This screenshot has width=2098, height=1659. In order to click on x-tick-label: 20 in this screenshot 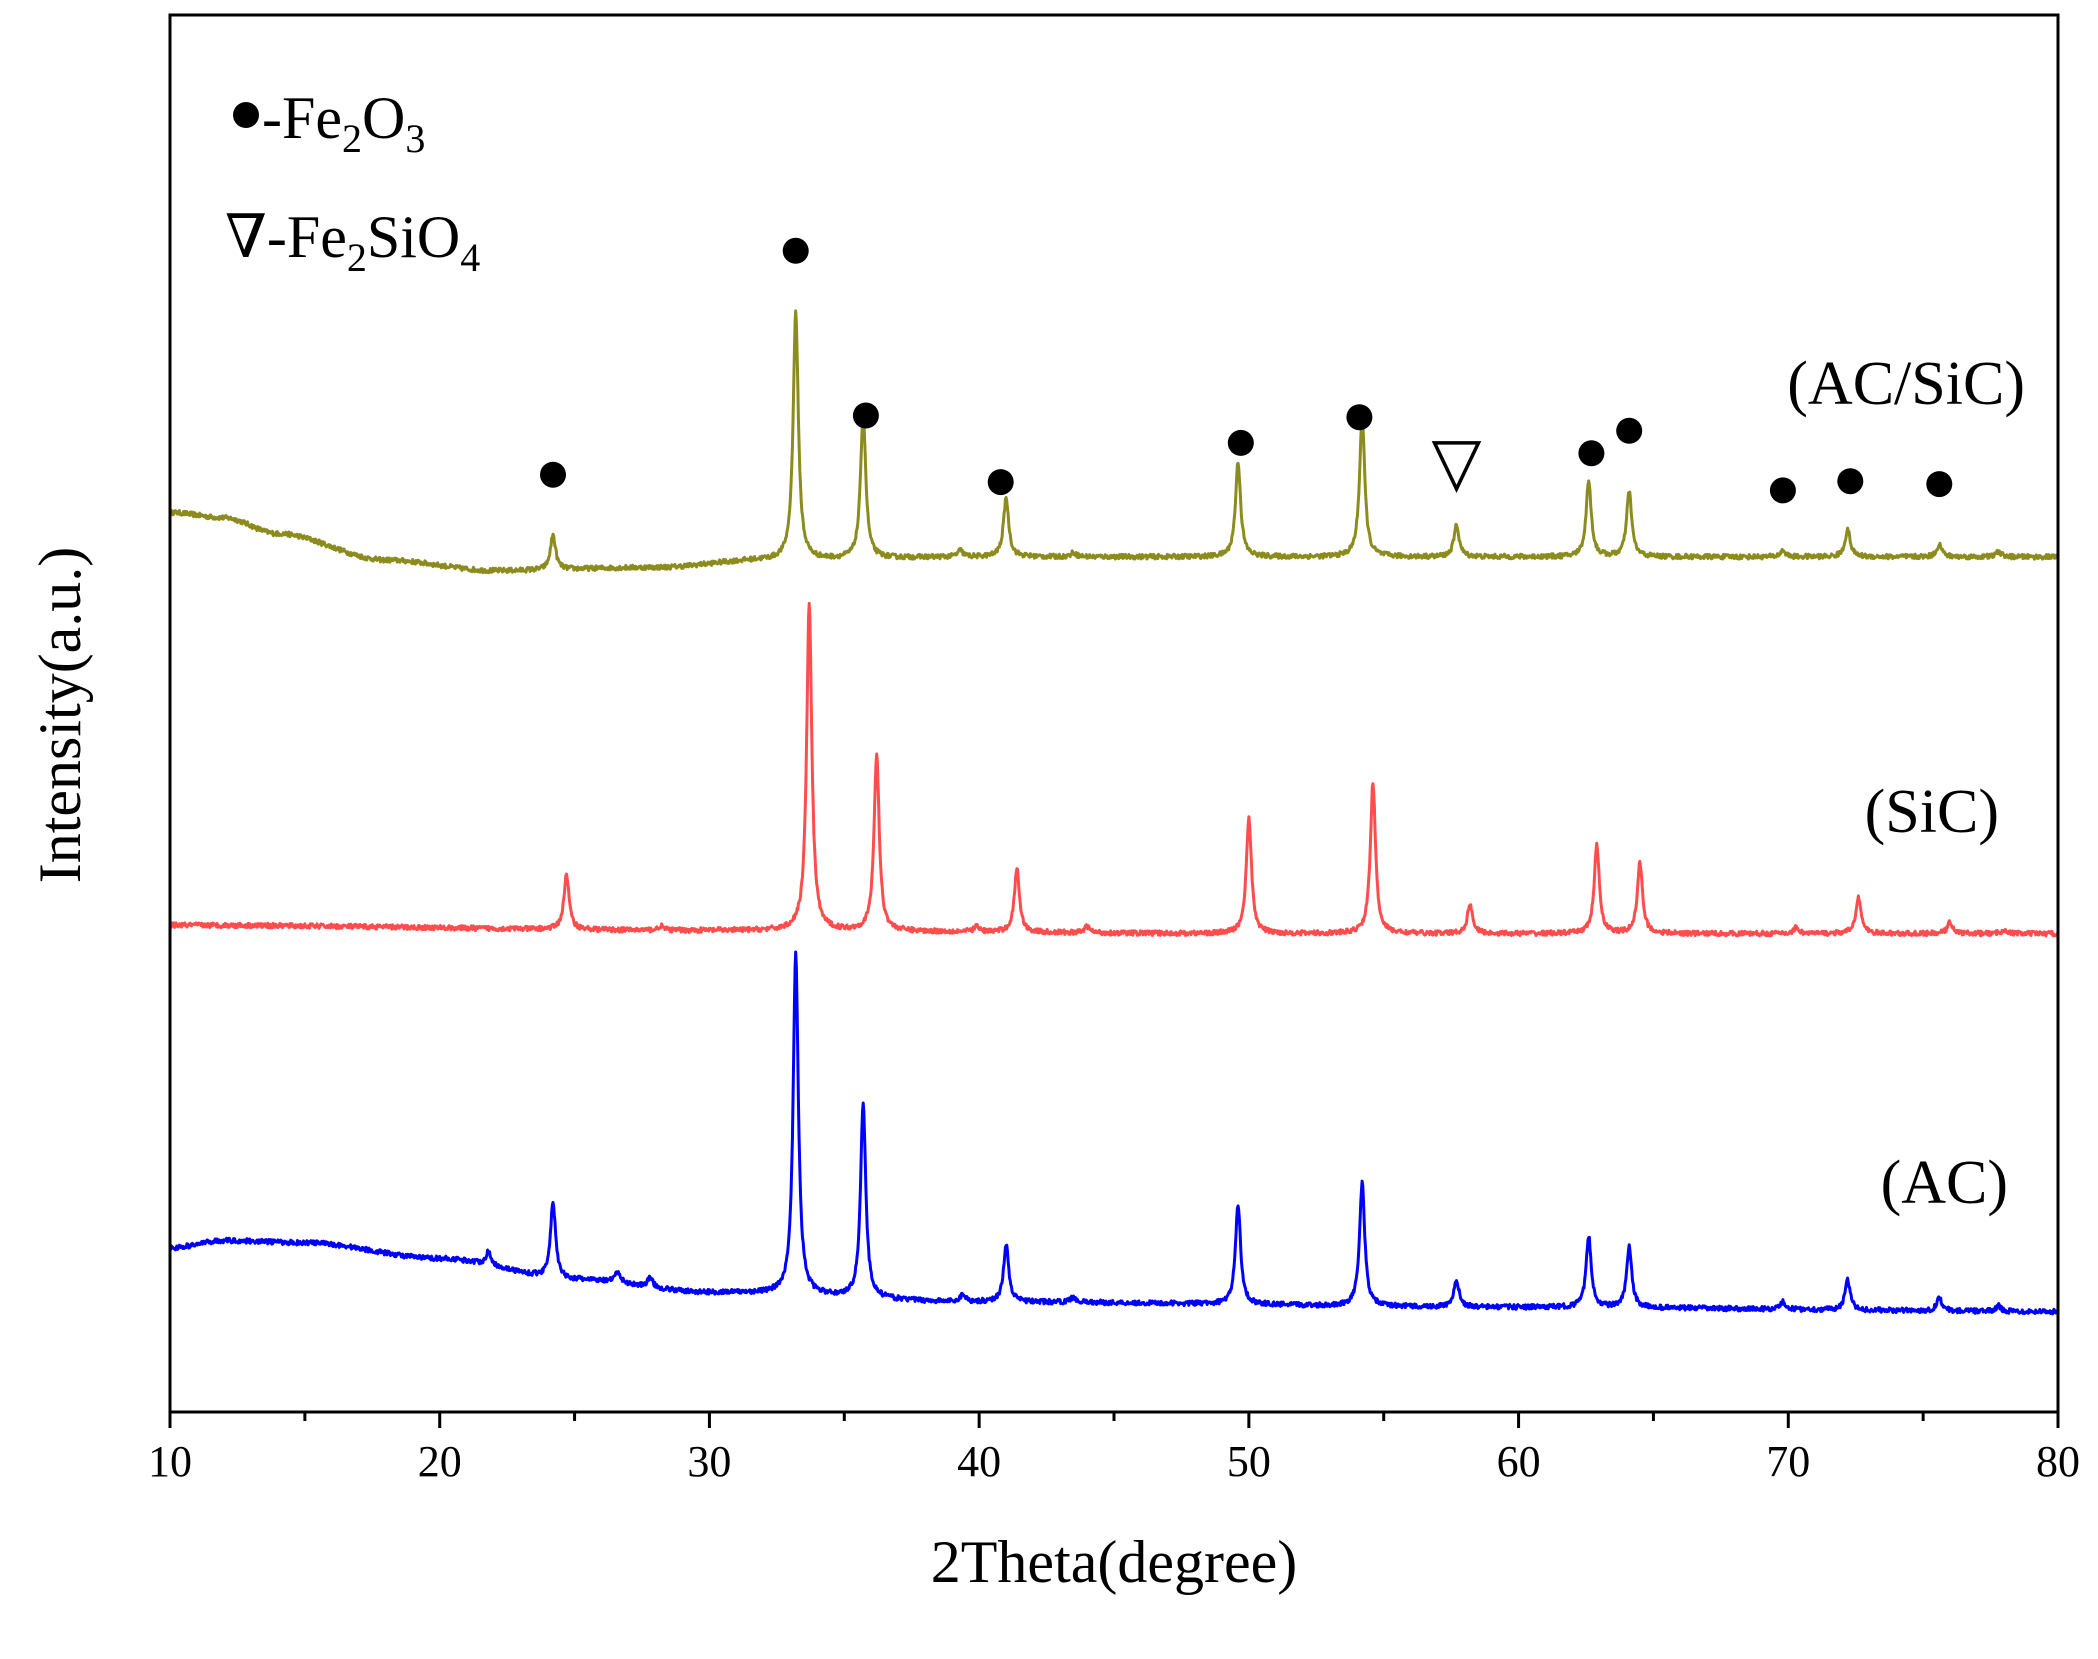, I will do `click(440, 1461)`.